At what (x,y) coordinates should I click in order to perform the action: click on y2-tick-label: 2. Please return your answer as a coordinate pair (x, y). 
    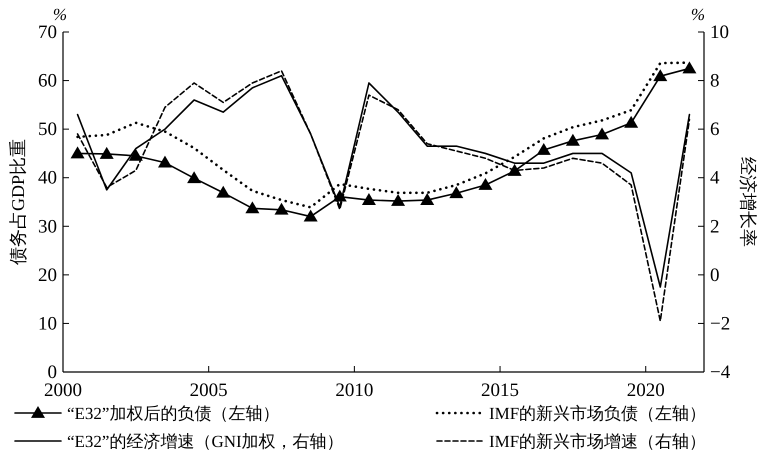
    Looking at the image, I should click on (715, 227).